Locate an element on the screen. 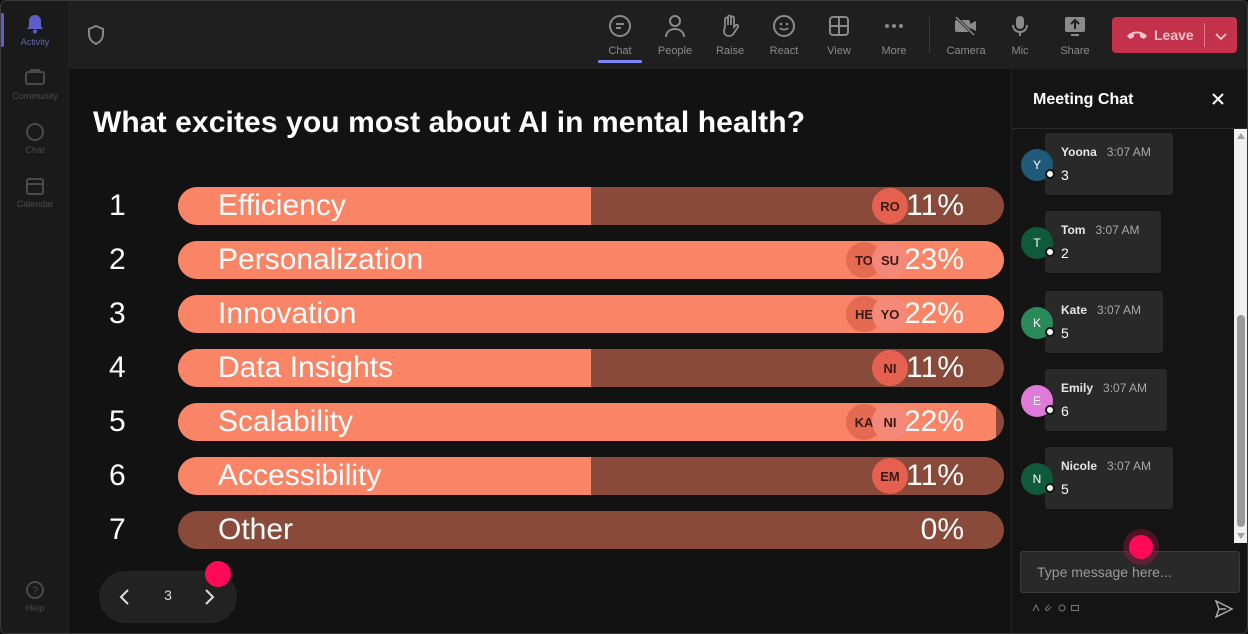  attach-icon is located at coordinates (1049, 609).